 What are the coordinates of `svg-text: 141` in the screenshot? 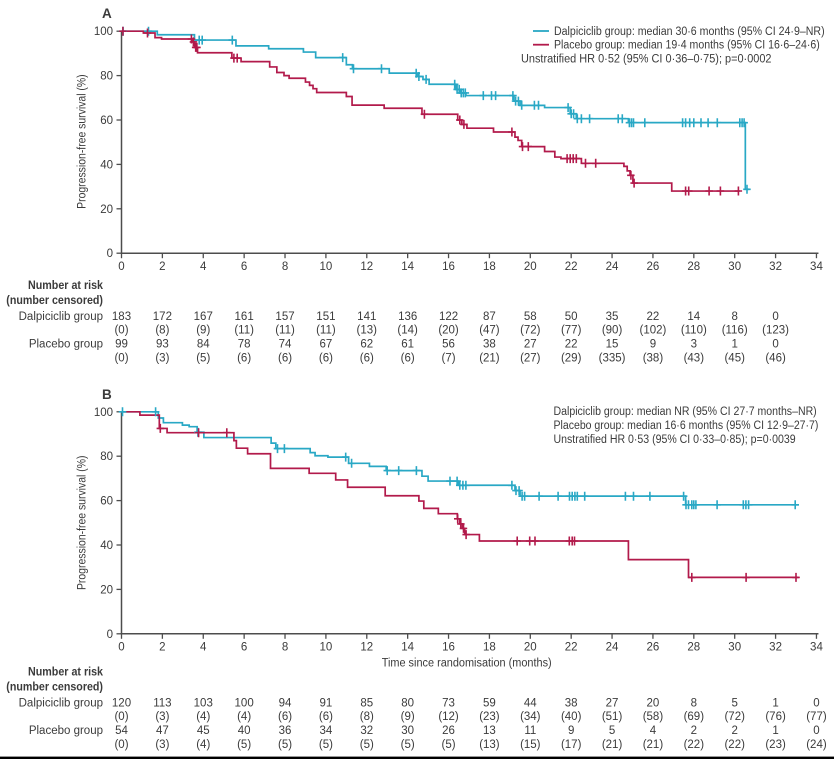 It's located at (366, 317).